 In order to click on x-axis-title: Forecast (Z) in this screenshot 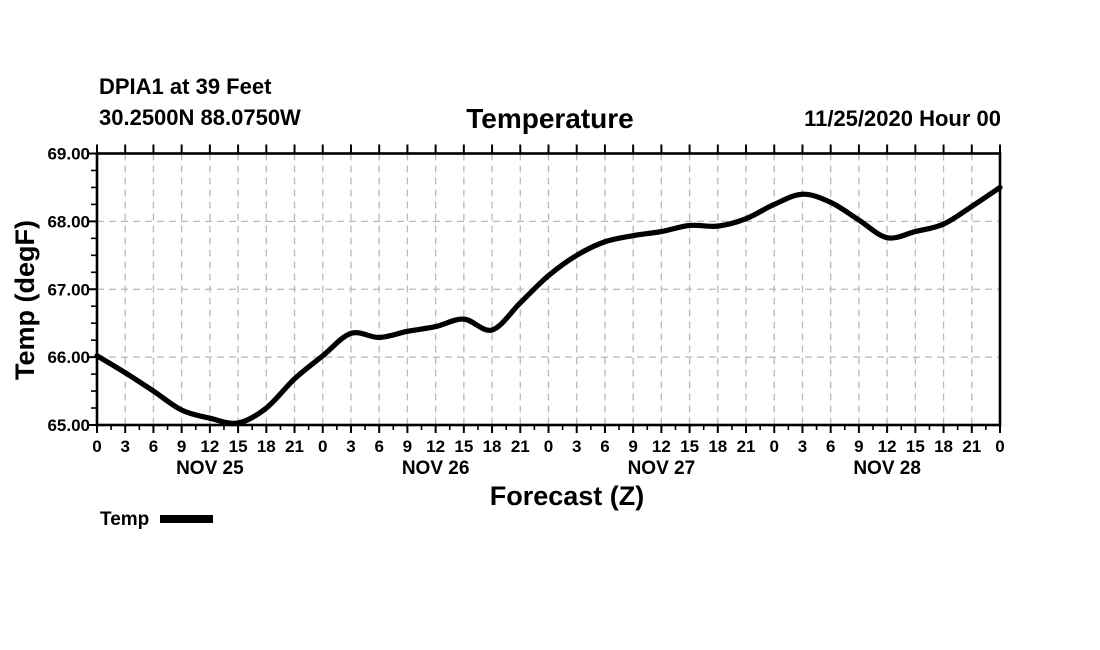, I will do `click(567, 496)`.